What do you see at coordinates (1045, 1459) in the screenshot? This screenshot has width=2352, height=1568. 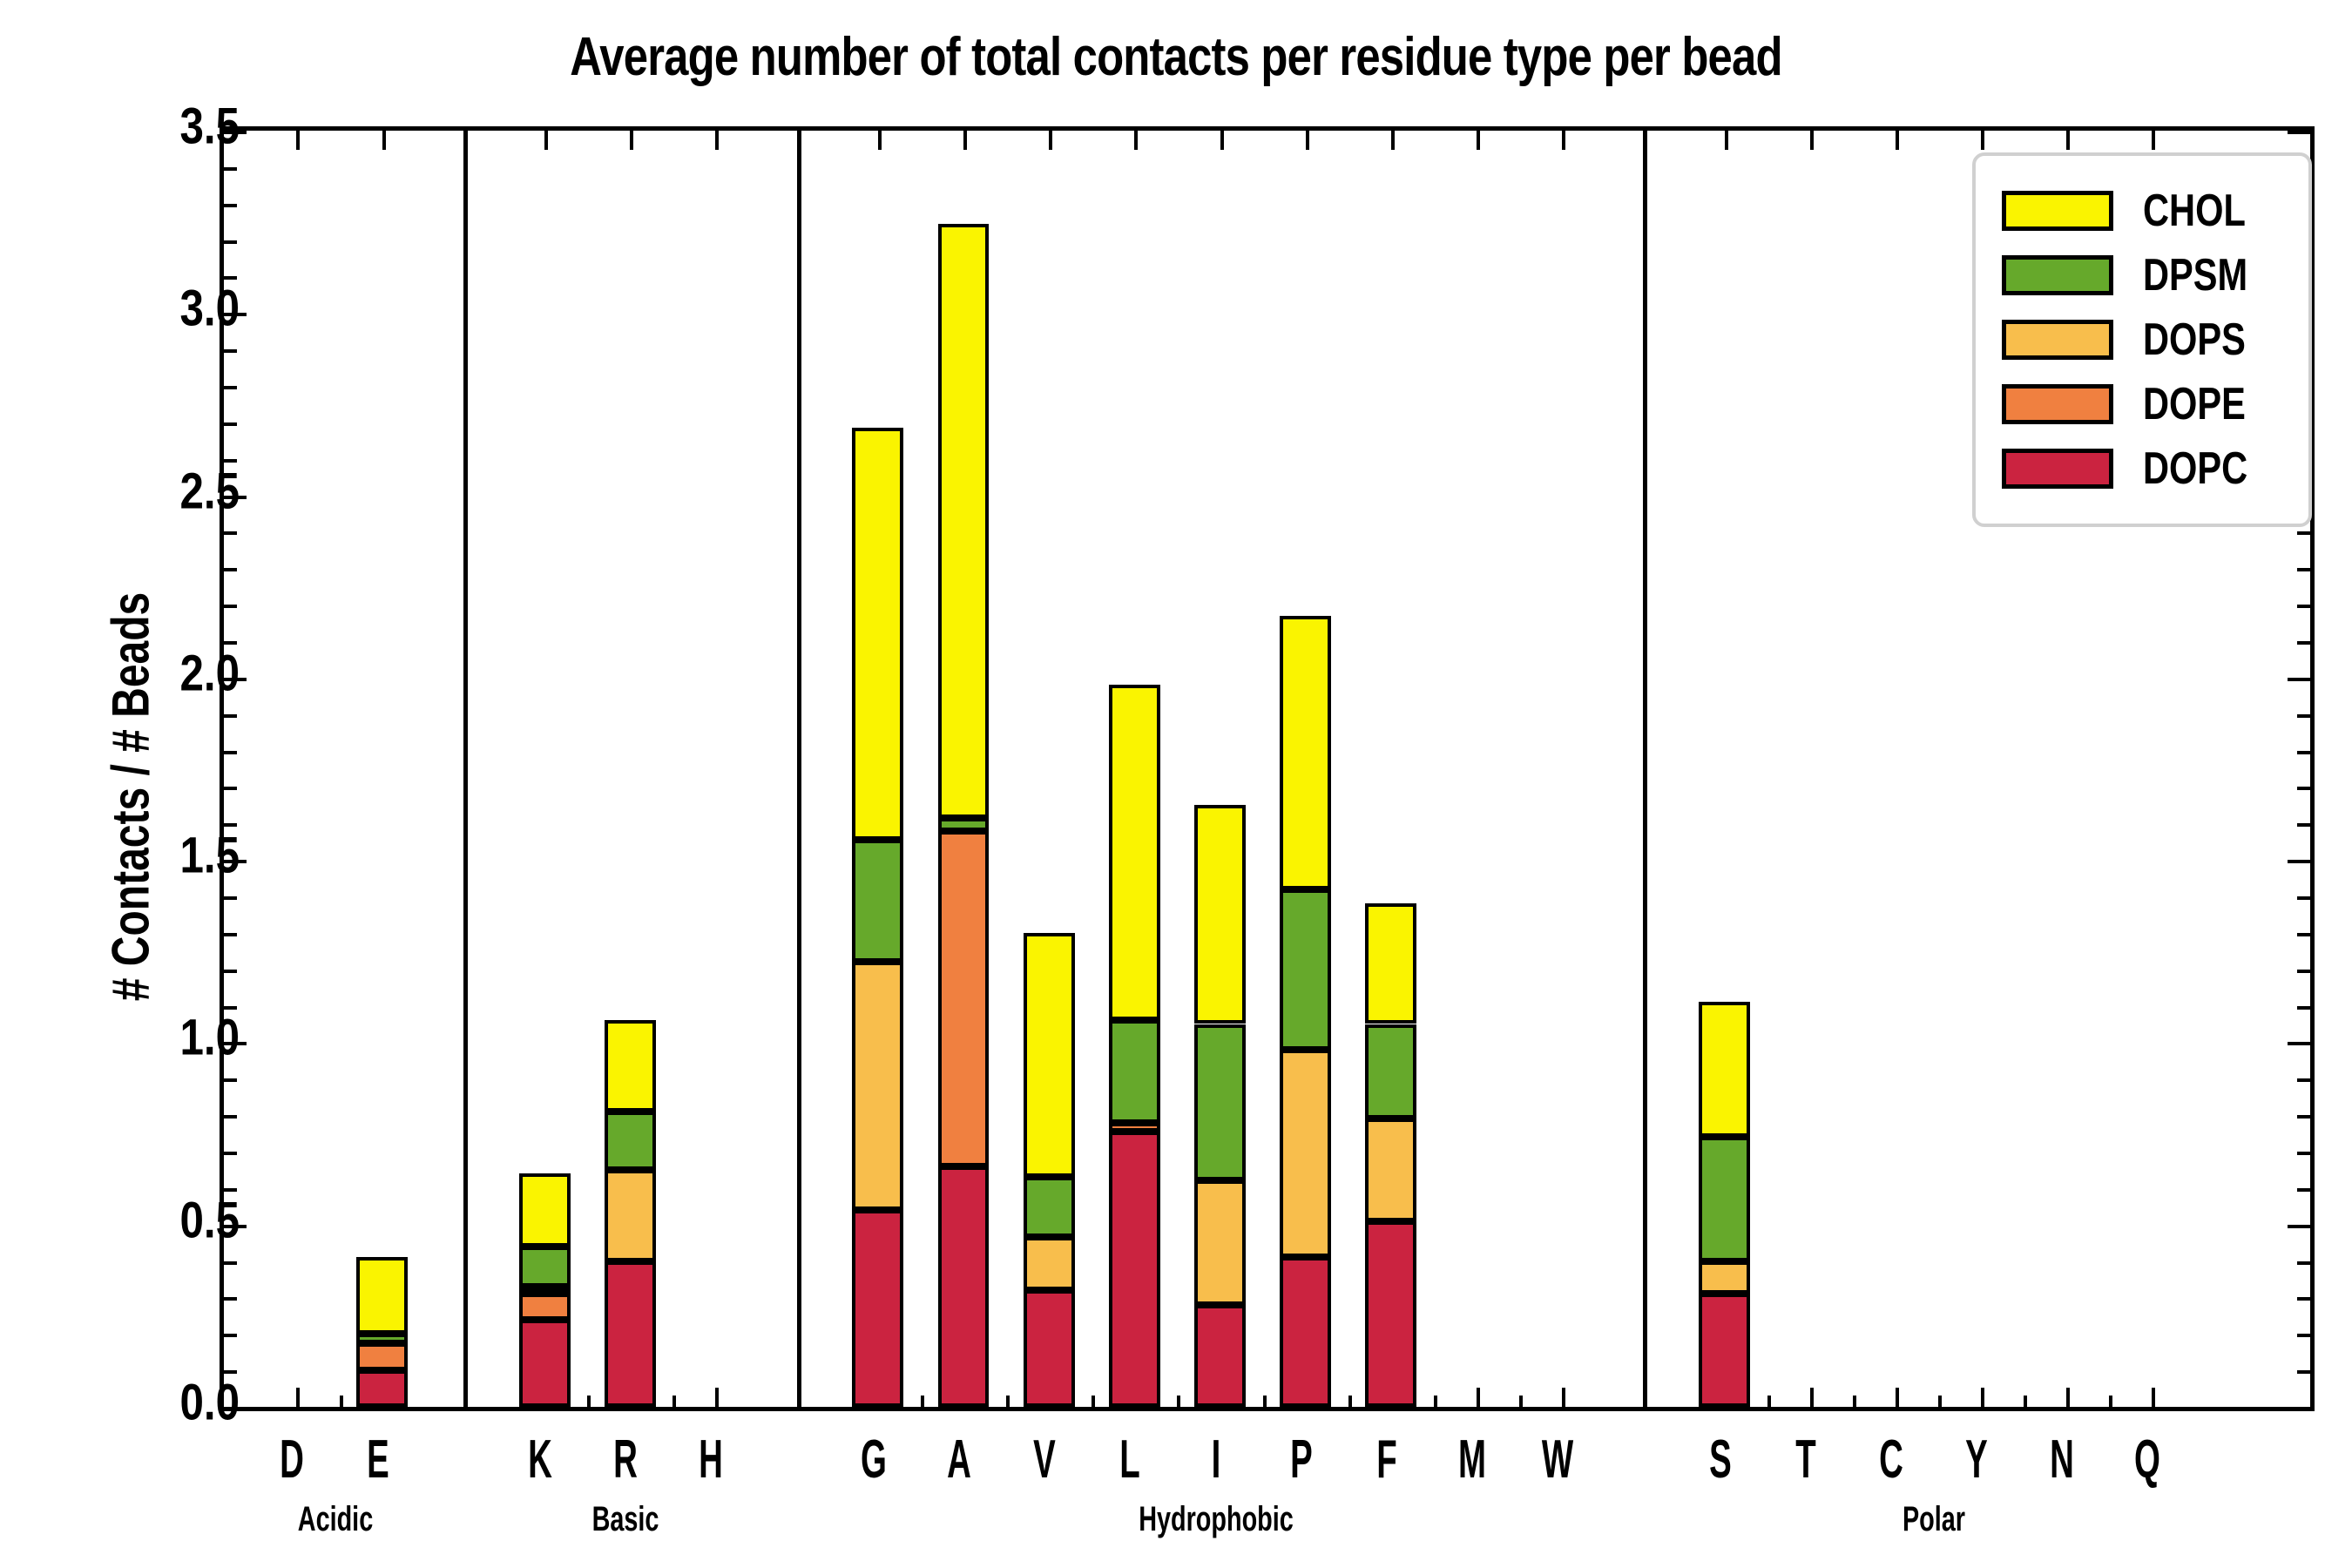 I see `x-axis-tick-label: V` at bounding box center [1045, 1459].